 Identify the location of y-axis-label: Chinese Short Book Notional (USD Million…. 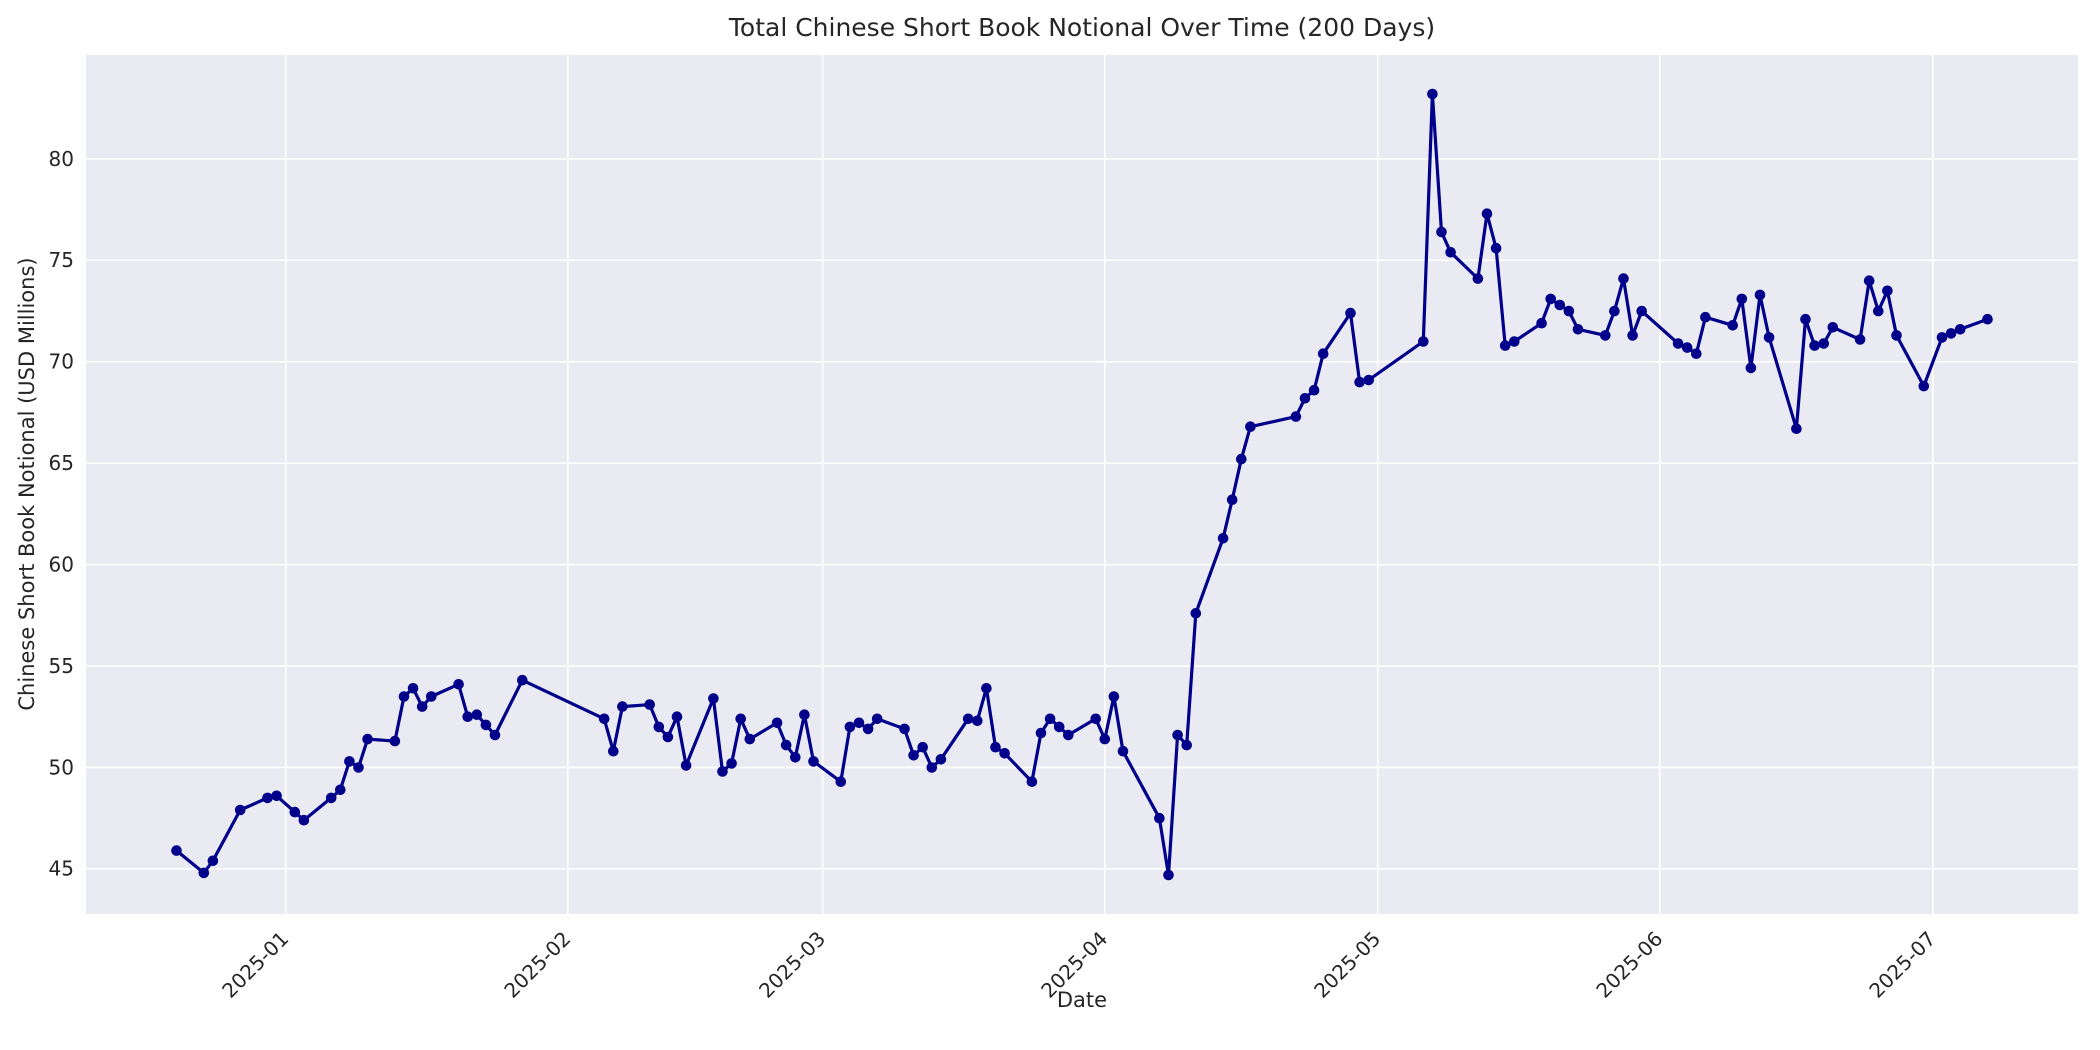
(27, 484).